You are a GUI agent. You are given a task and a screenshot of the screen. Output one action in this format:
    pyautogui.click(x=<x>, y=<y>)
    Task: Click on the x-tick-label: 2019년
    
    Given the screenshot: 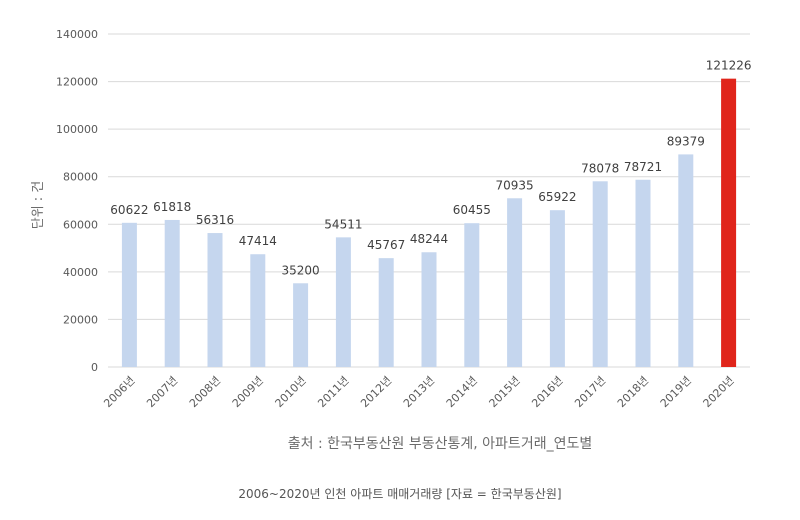 What is the action you would take?
    pyautogui.click(x=676, y=392)
    